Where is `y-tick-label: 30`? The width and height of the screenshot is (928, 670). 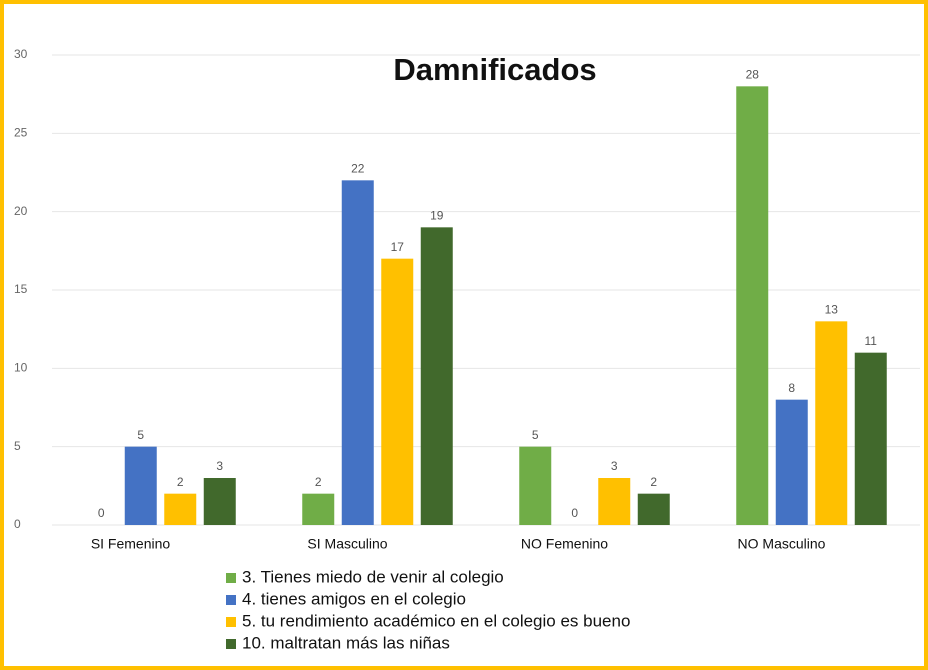 y-tick-label: 30 is located at coordinates (21, 54).